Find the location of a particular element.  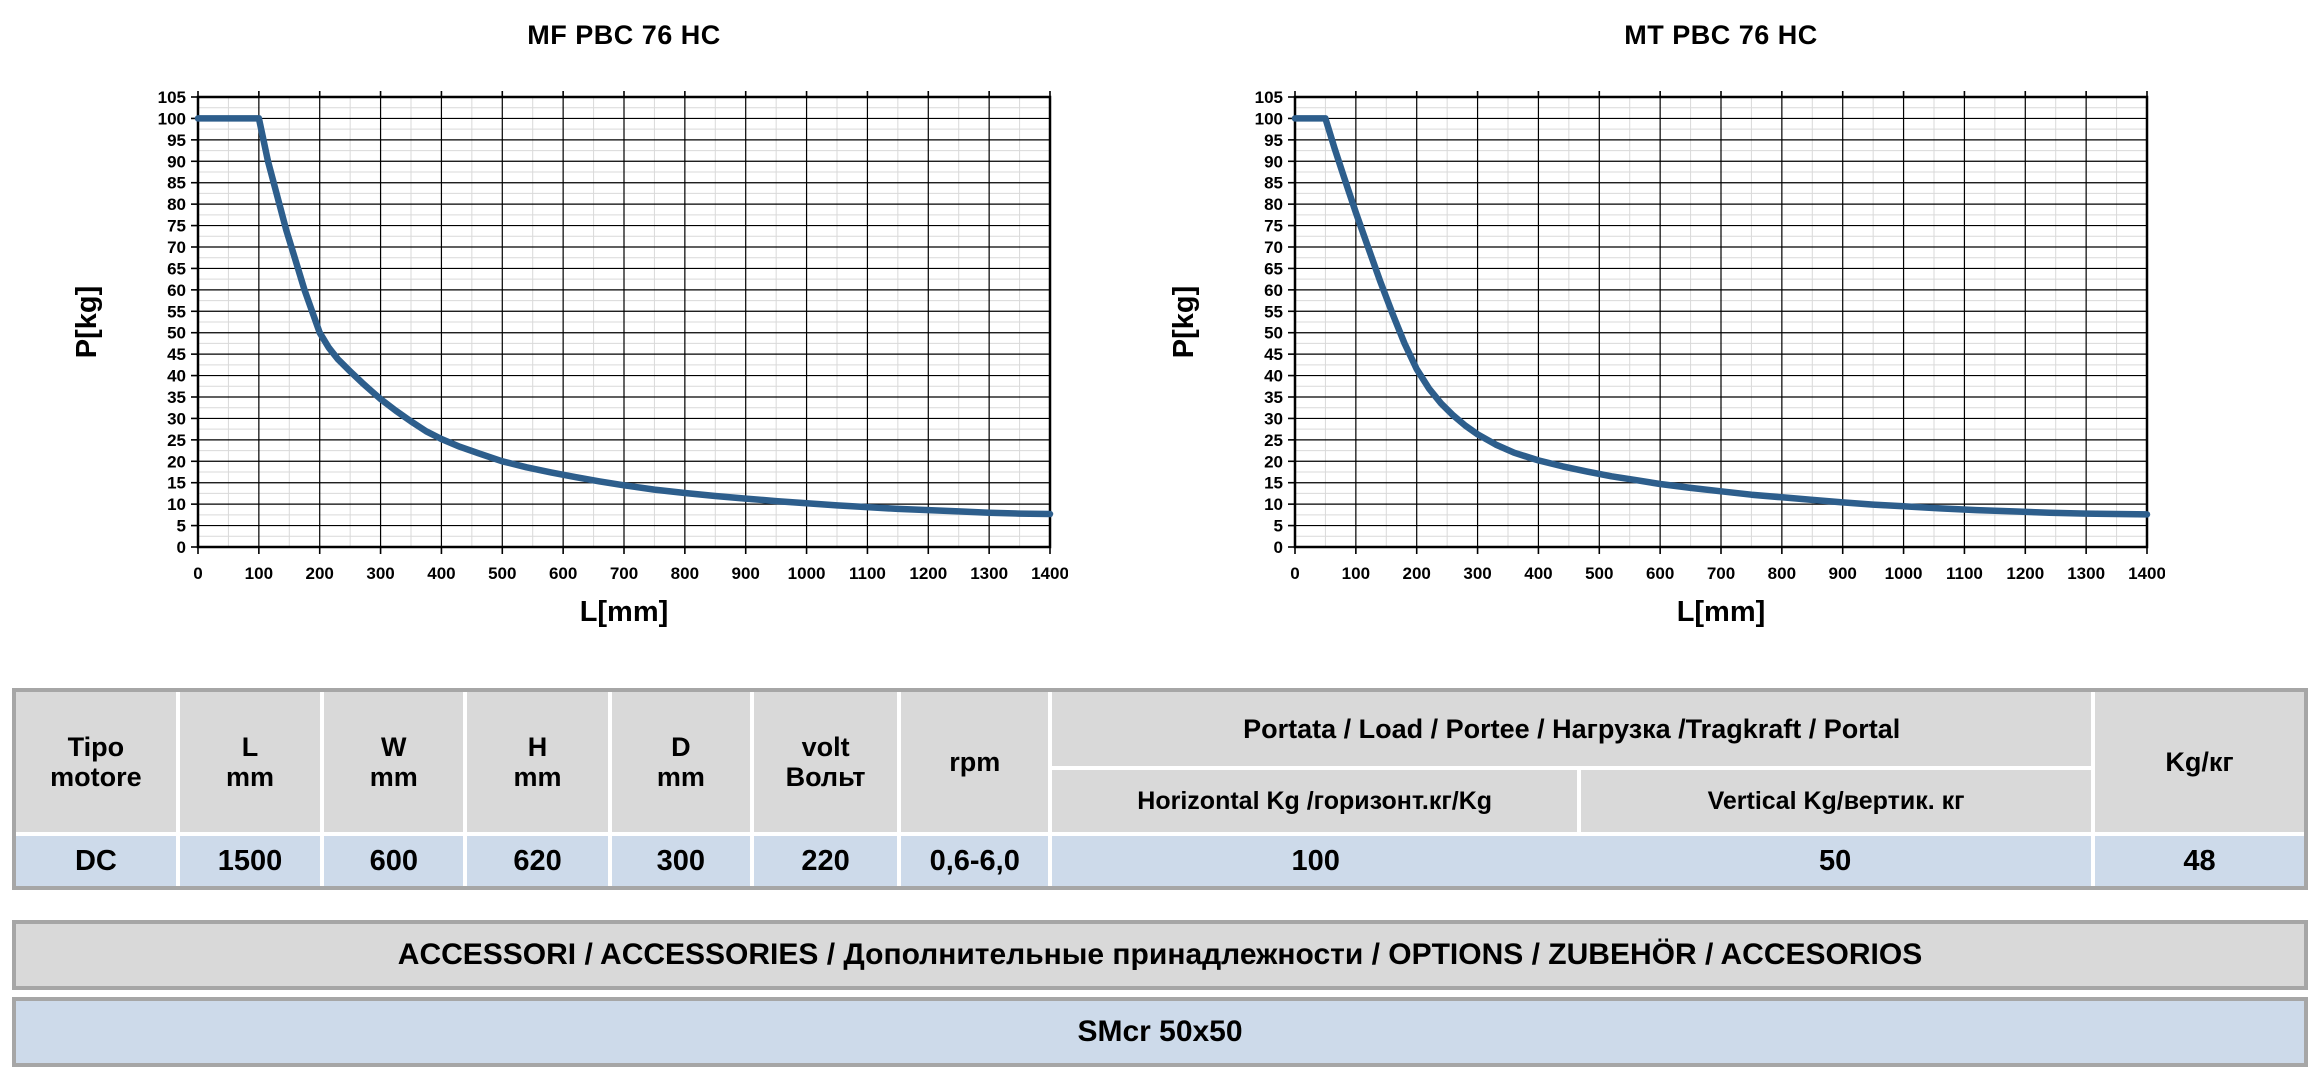

cell-height: 620 is located at coordinates (537, 861).